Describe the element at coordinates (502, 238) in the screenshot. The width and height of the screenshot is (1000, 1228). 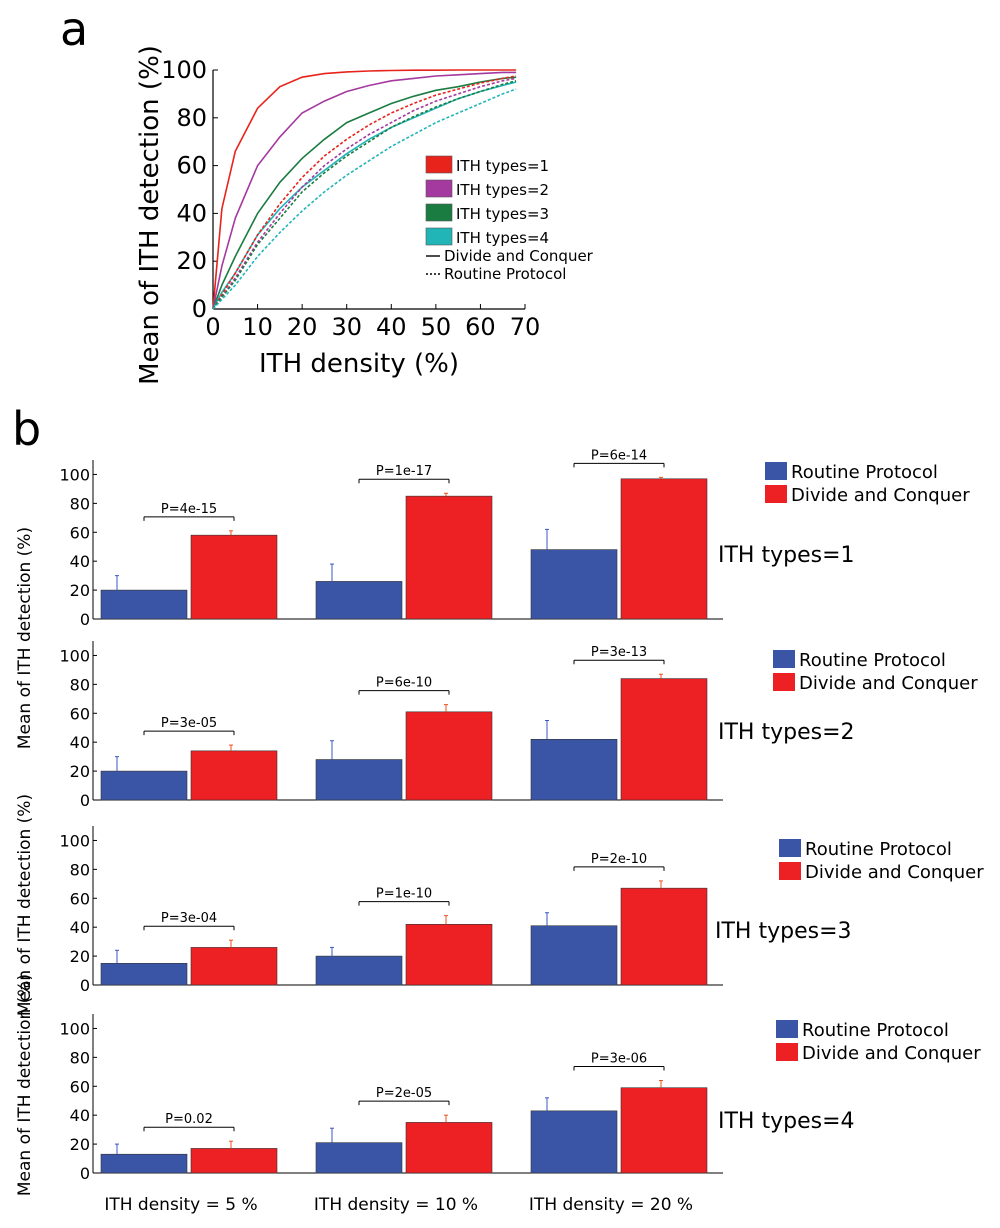
I see `legend-label-a: ITH types=4` at that location.